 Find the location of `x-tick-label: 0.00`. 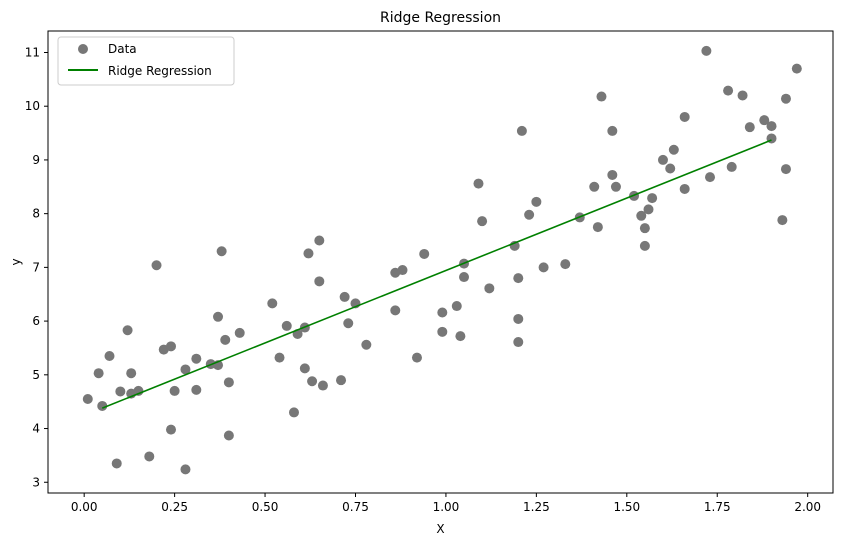

x-tick-label: 0.00 is located at coordinates (84, 507).